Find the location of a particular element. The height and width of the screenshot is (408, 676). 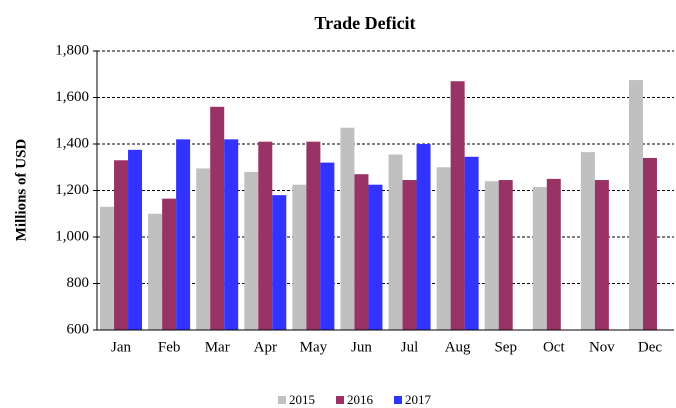

y-tick-label: 1,600 is located at coordinates (72, 97).